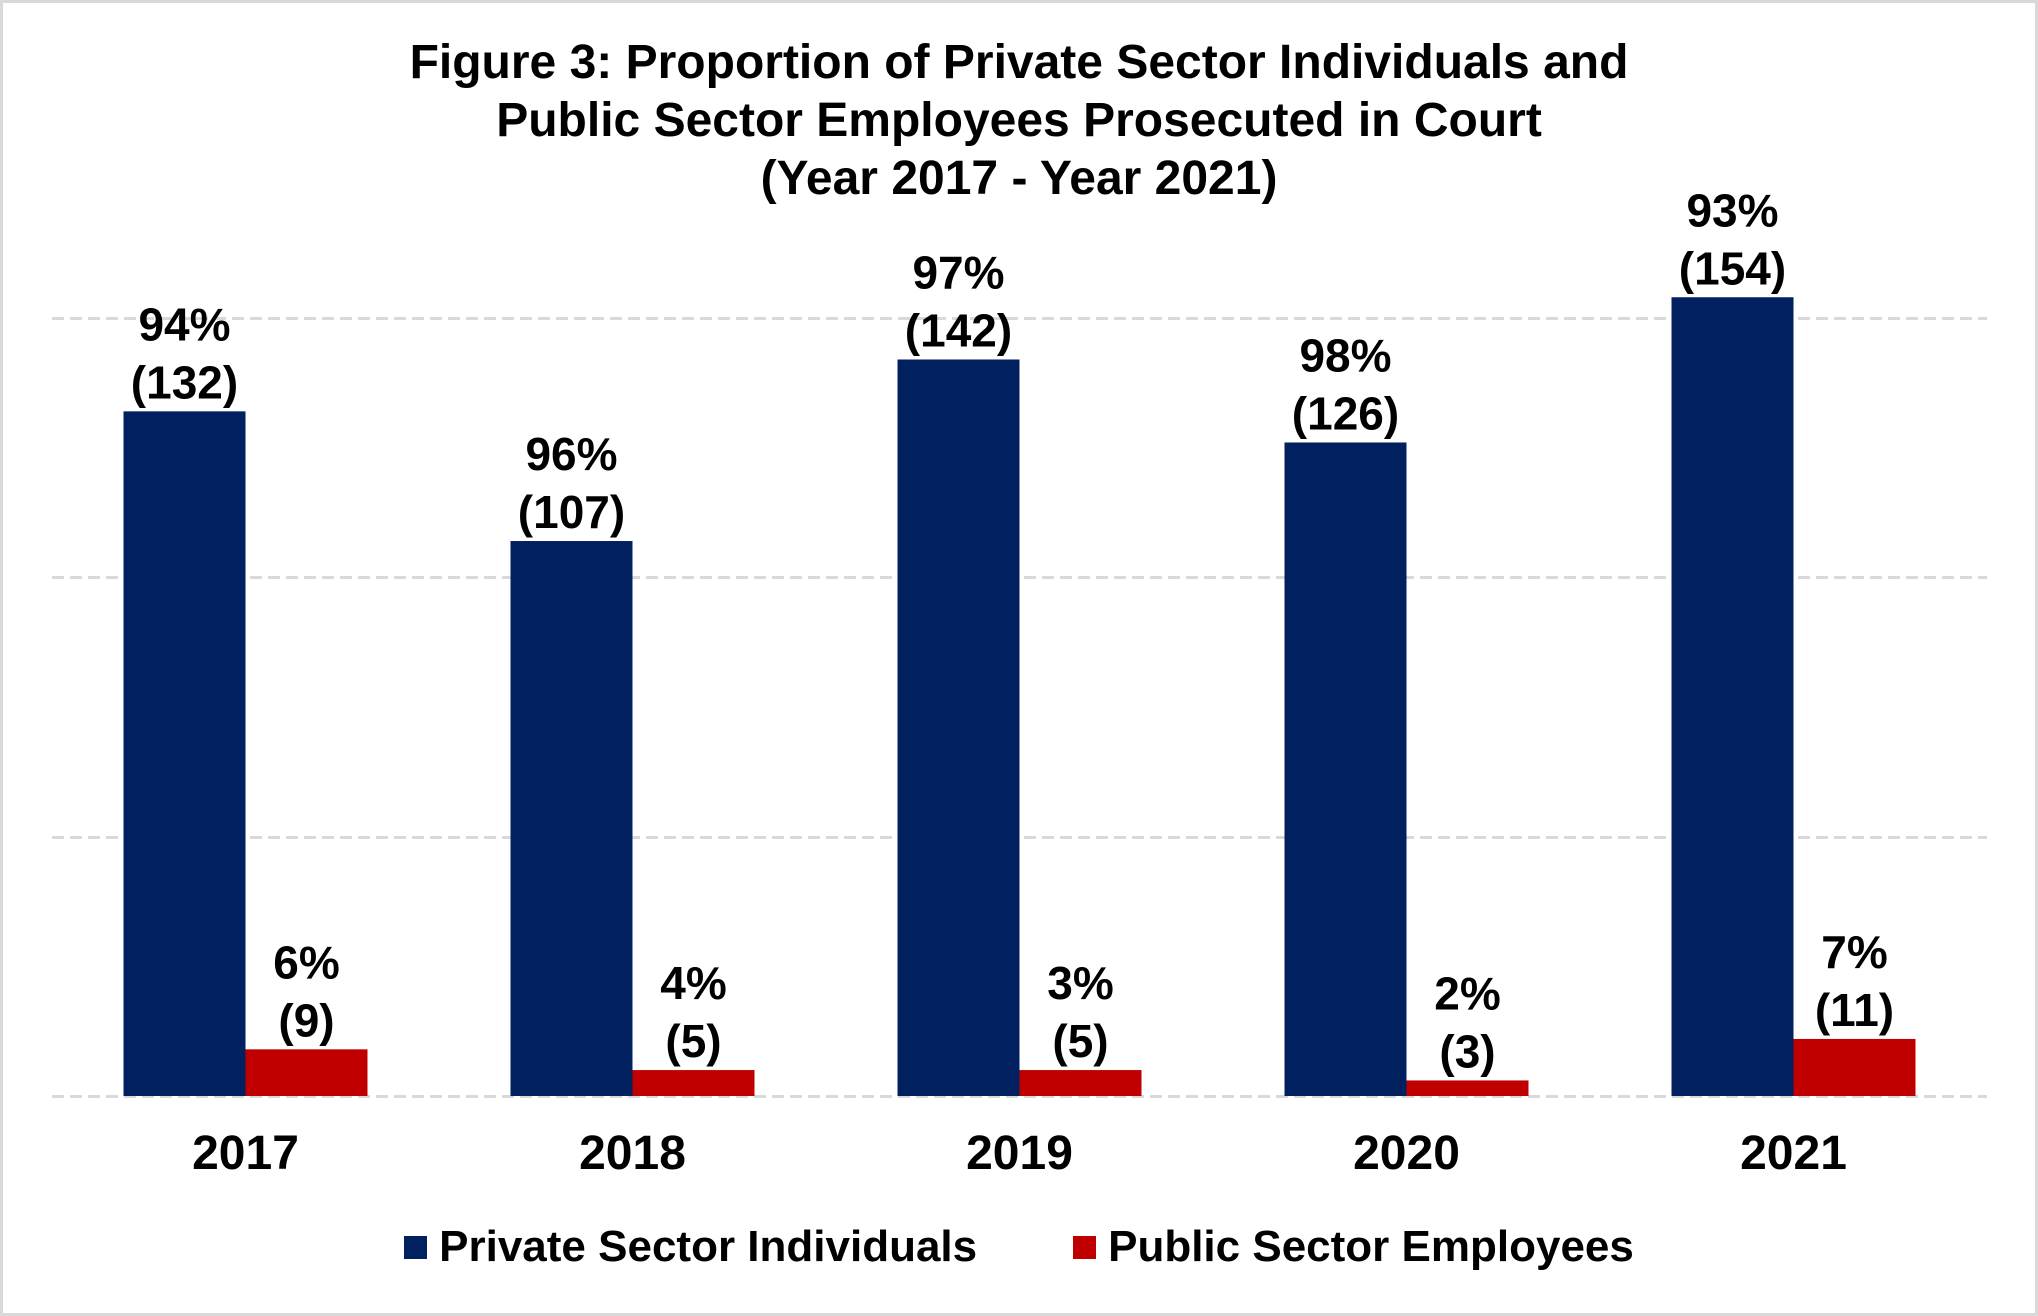 This screenshot has width=2038, height=1316. I want to click on data-label-percent-public-2020: 2%, so click(1467, 993).